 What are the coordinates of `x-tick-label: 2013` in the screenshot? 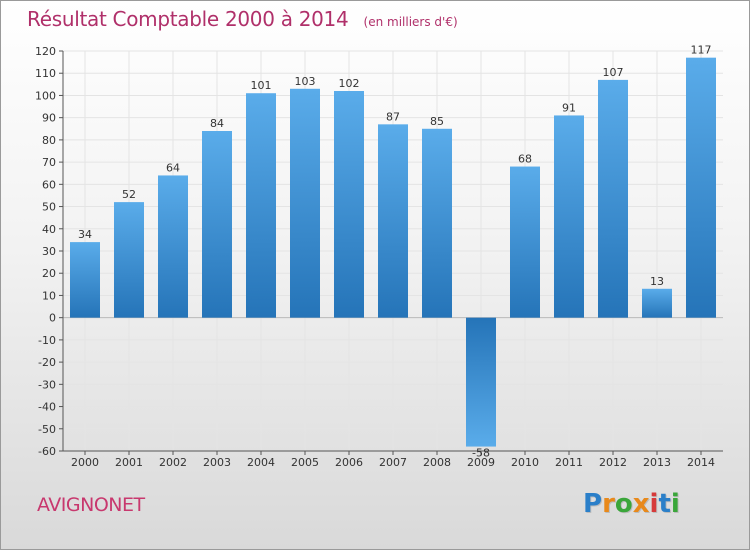 It's located at (657, 462).